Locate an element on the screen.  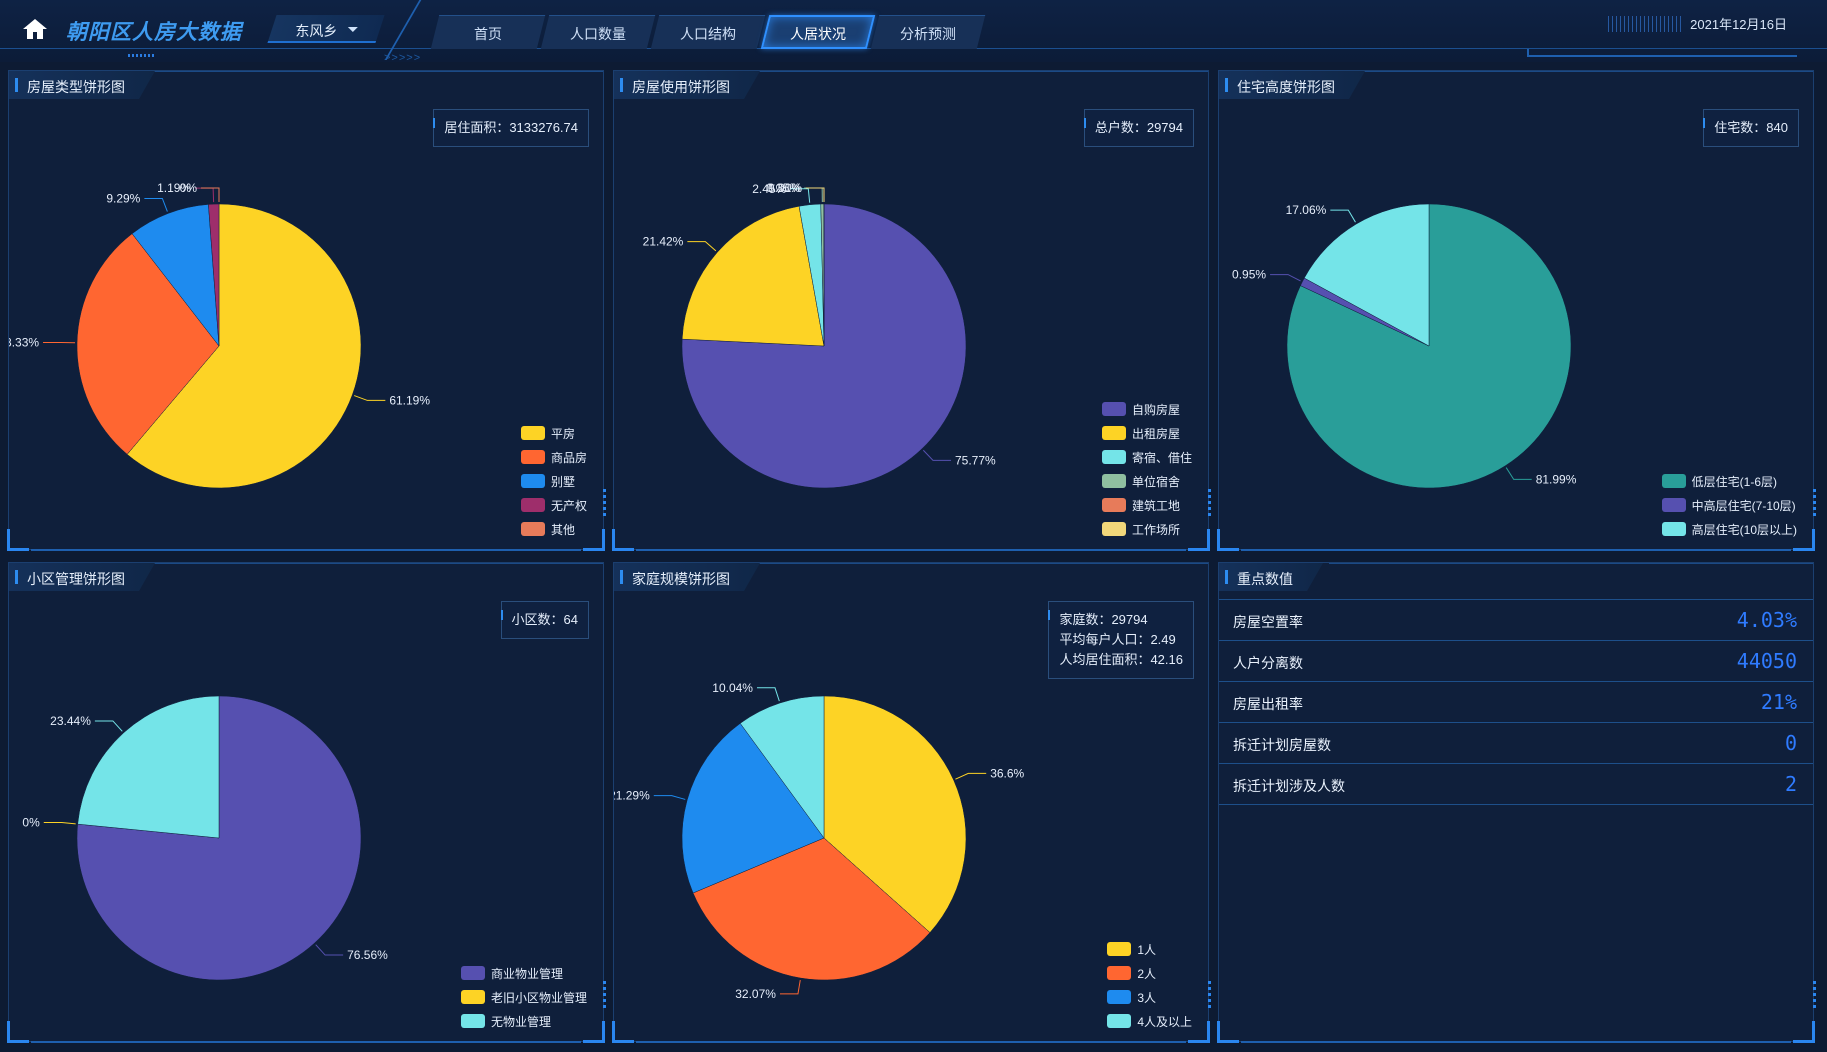
key-value-row: 房屋出租率 21% is located at coordinates (1516, 702).